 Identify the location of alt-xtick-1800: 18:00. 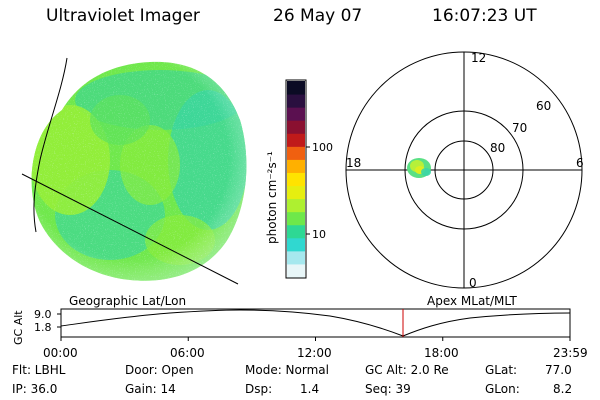
(441, 353).